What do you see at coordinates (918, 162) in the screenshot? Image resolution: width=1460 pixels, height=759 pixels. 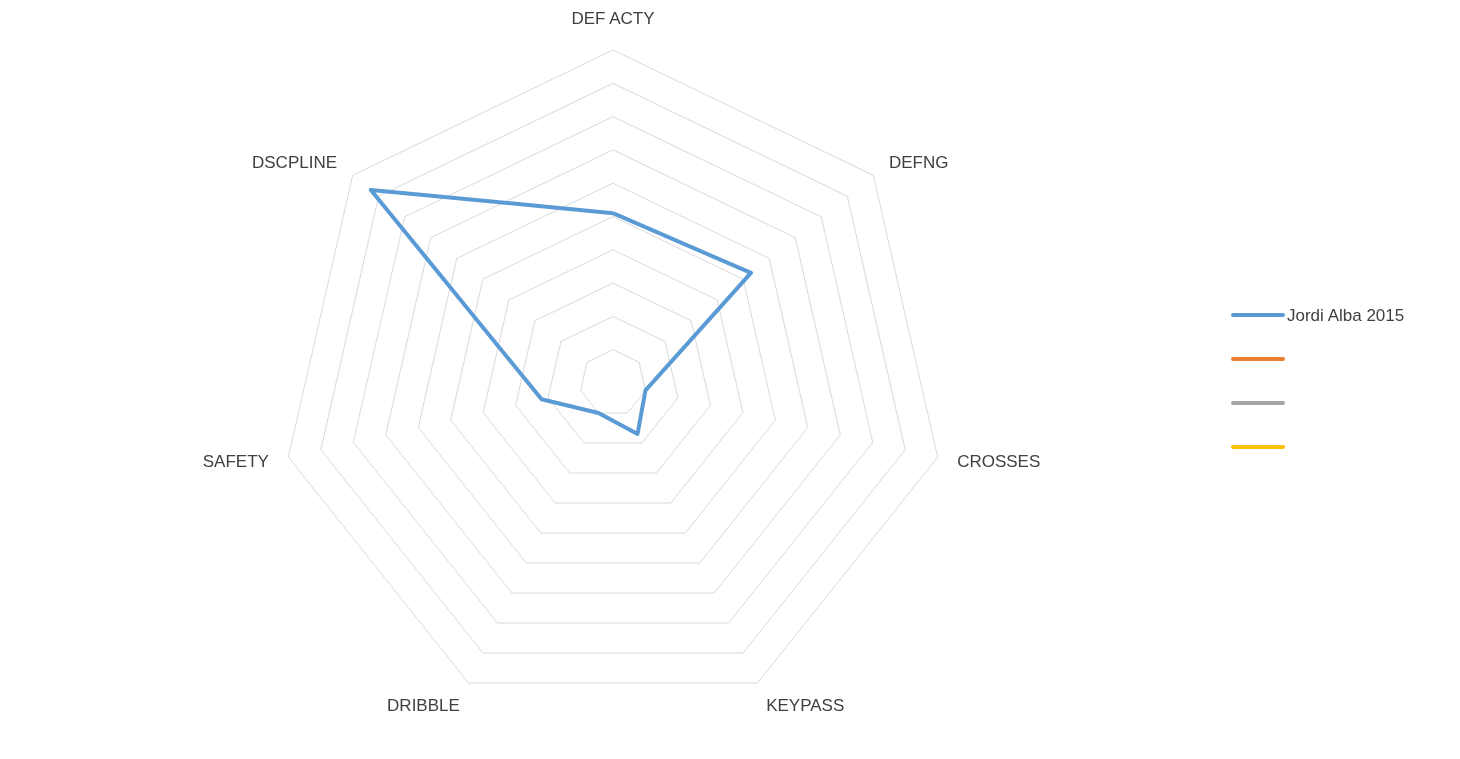 I see `spoke-label: DEFNG` at bounding box center [918, 162].